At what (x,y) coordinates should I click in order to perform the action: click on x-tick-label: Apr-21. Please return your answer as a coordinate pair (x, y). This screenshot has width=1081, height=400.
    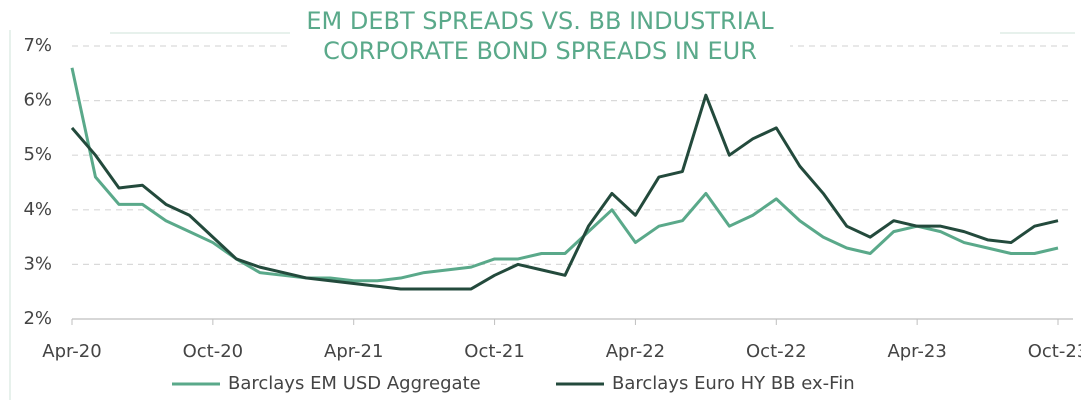
    Looking at the image, I should click on (353, 351).